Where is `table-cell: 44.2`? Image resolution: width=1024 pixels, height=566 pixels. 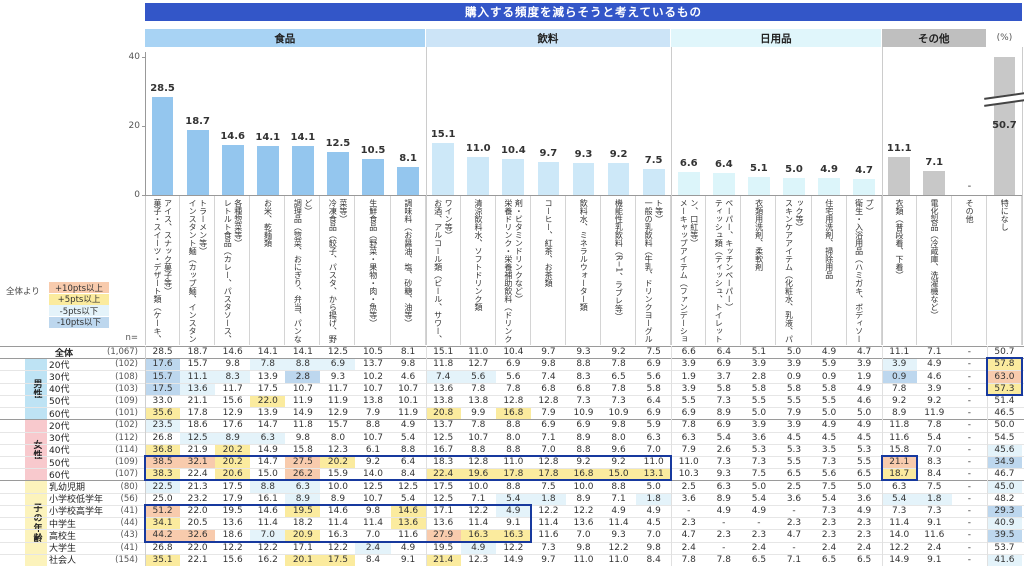 table-cell: 44.2 is located at coordinates (163, 535).